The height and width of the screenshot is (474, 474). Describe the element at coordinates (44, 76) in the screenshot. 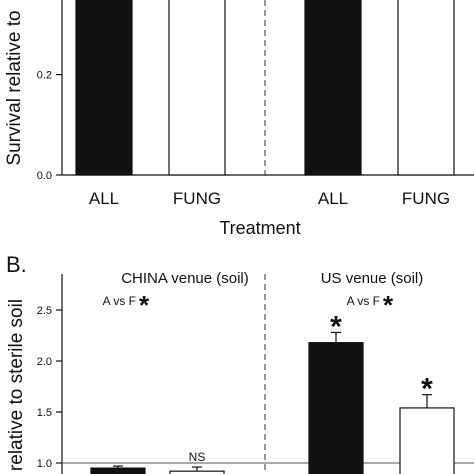

I see `panel-a-y-tick-label: 0.2` at that location.